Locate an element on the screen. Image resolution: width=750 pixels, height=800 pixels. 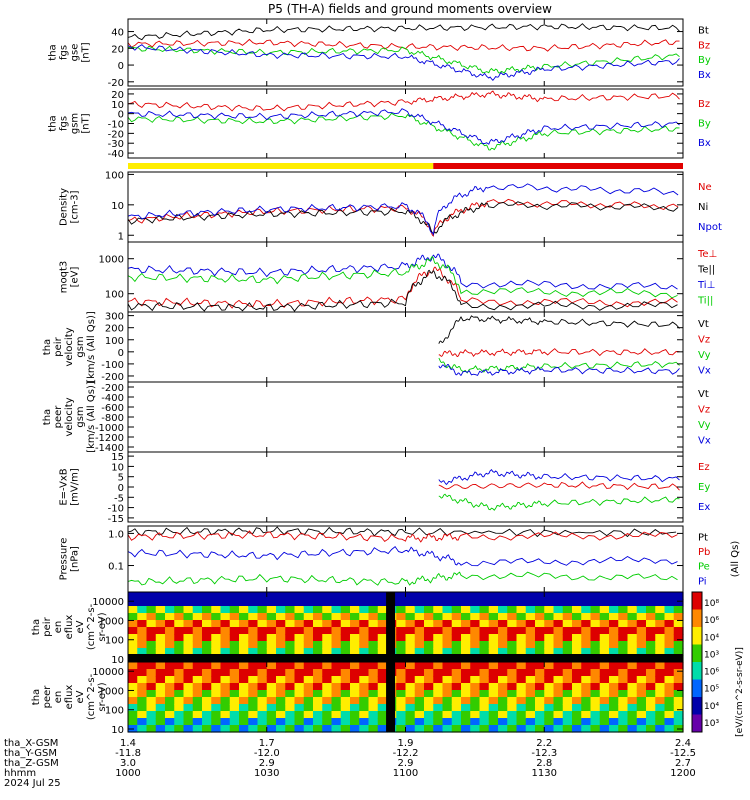
colorbar-segment is located at coordinates (697, 653).